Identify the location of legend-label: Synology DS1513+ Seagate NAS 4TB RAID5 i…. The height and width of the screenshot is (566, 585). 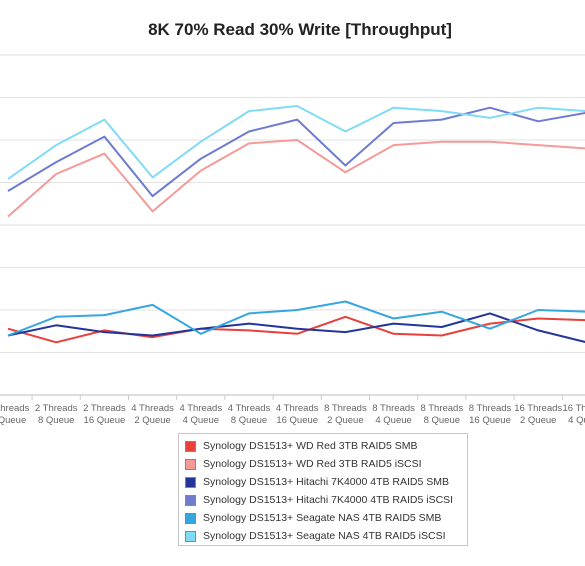
(324, 536).